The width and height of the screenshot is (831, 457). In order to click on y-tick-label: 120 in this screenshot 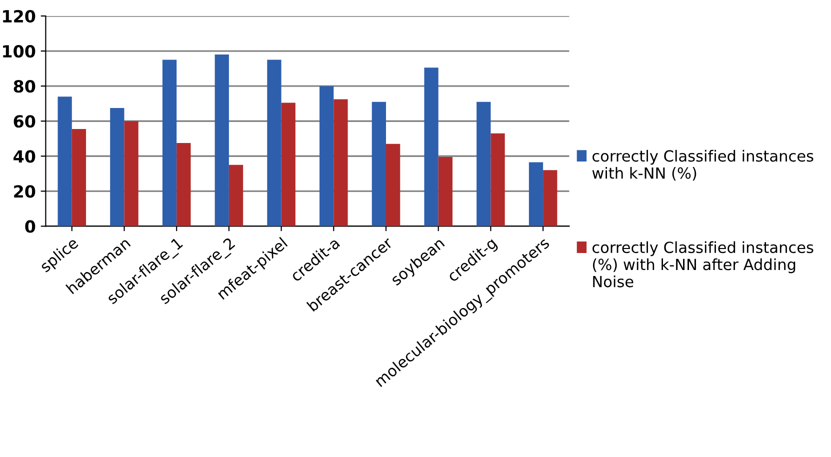, I will do `click(19, 16)`.